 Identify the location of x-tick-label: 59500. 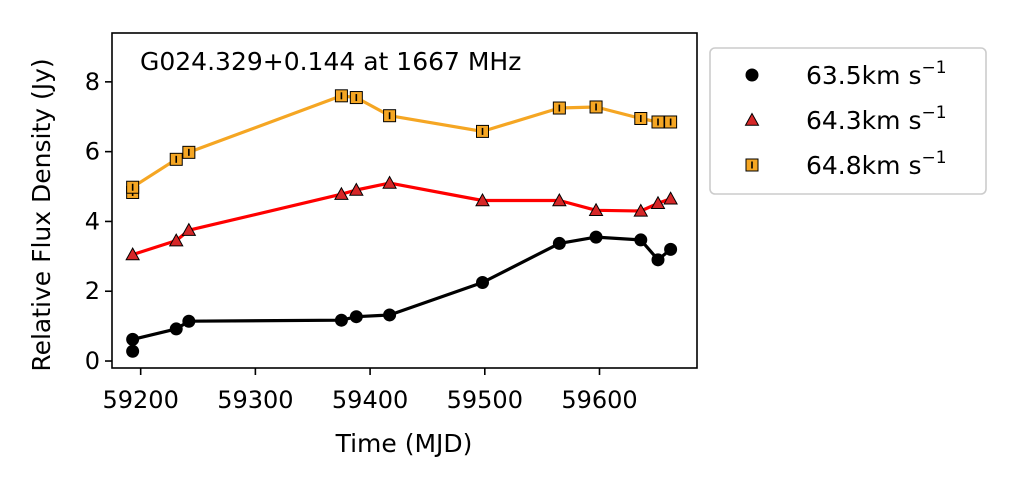
(485, 400).